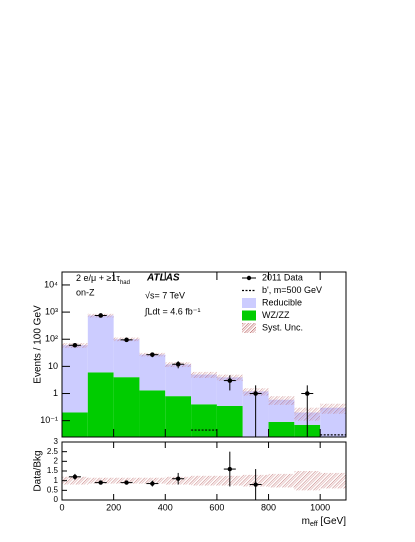 The image size is (415, 542). I want to click on ratio-y-tick-label: 0, so click(56, 499).